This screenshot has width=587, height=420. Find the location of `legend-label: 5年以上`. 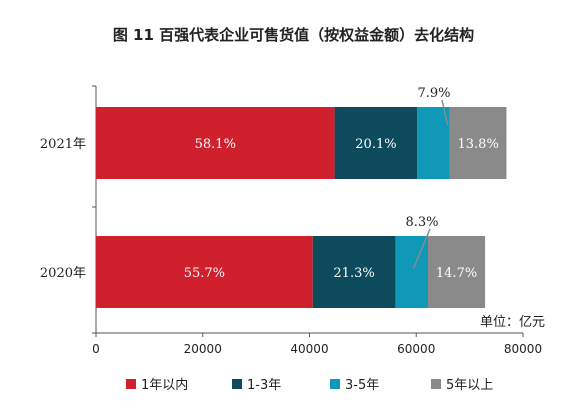

legend-label: 5年以上 is located at coordinates (469, 385).